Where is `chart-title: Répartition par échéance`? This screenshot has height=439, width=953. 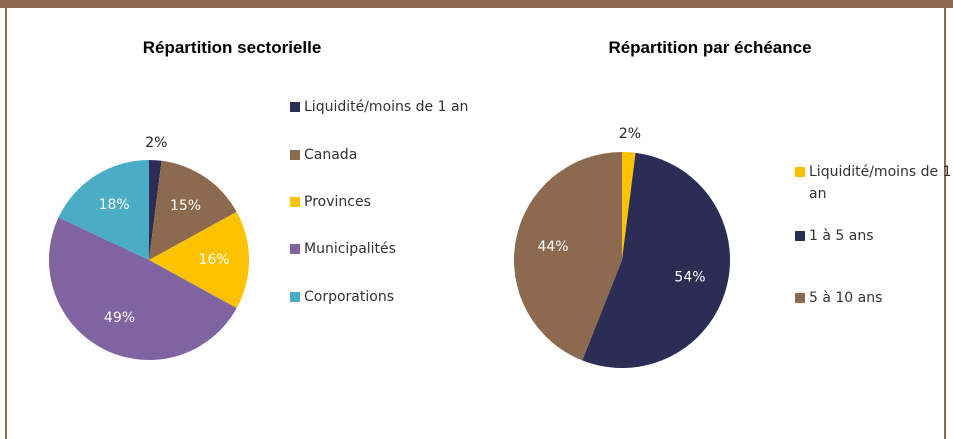
chart-title: Répartition par échéance is located at coordinates (709, 47).